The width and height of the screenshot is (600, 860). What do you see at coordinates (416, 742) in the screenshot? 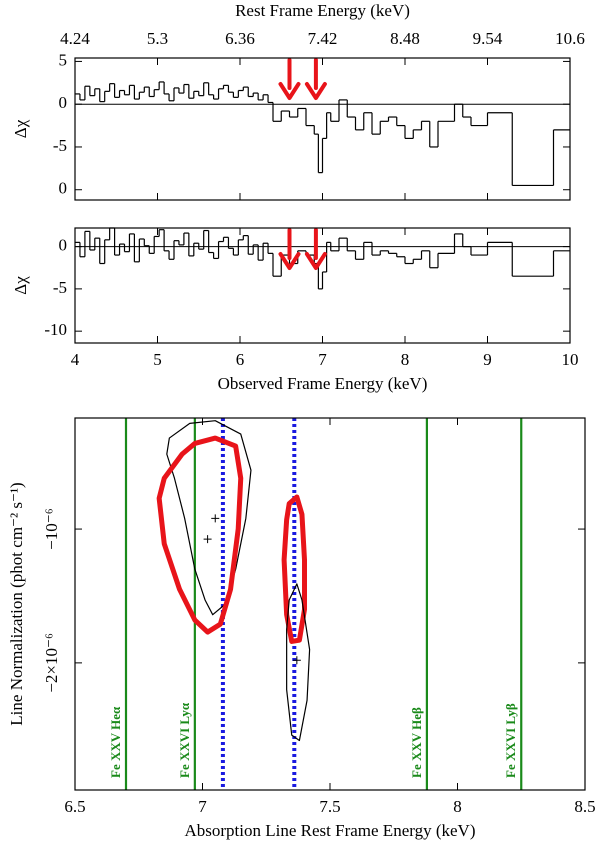
I see `vline-label: Fe XXV Heβ` at bounding box center [416, 742].